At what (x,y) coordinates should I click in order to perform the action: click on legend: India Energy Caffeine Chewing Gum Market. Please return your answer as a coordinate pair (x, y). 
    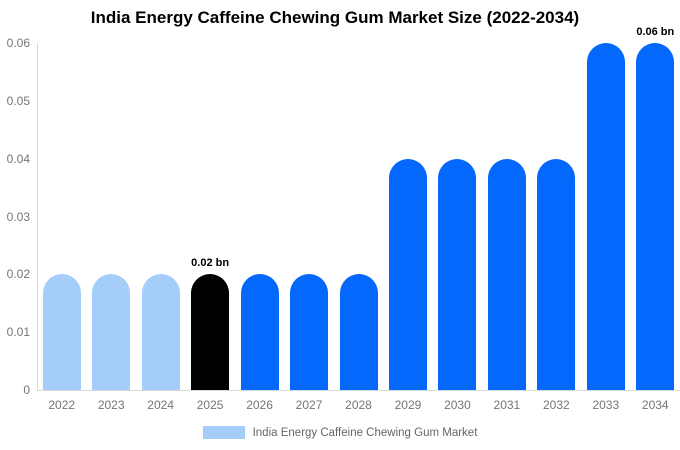
    Looking at the image, I should click on (340, 432).